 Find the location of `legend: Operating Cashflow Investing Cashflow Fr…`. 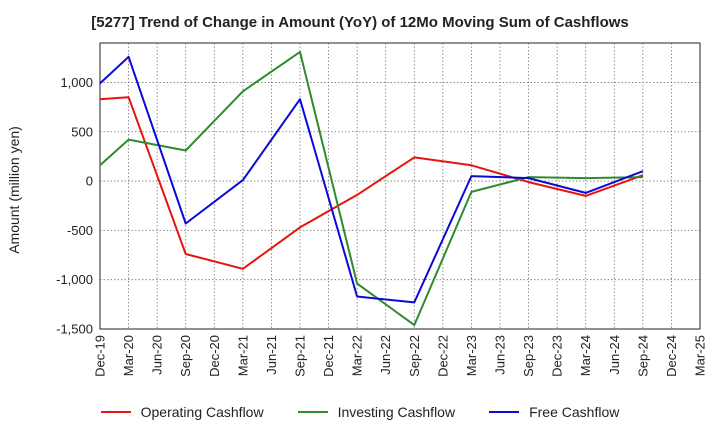

legend: Operating Cashflow Investing Cashflow Fr… is located at coordinates (360, 412).